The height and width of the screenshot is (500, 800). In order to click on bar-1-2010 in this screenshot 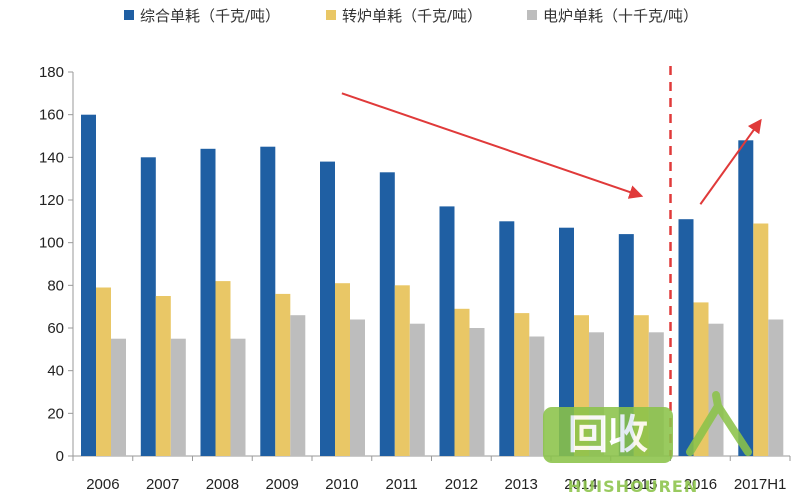, I will do `click(342, 369)`.